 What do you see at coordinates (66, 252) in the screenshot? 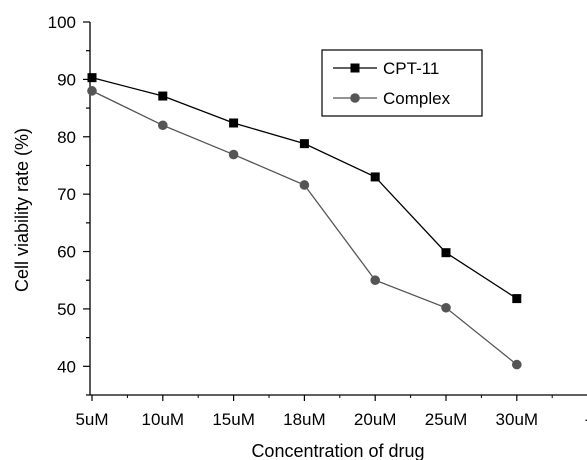
I see `y-tick-label: 60` at bounding box center [66, 252].